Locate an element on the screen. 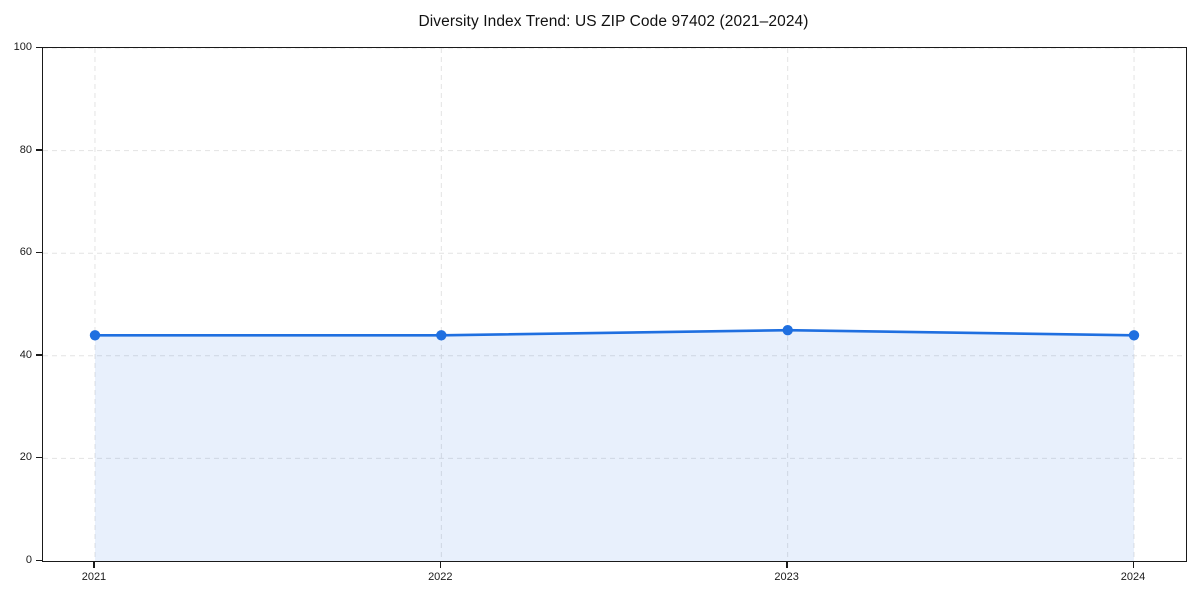 The image size is (1200, 600). y-axis-tick-label: 20 is located at coordinates (25, 457).